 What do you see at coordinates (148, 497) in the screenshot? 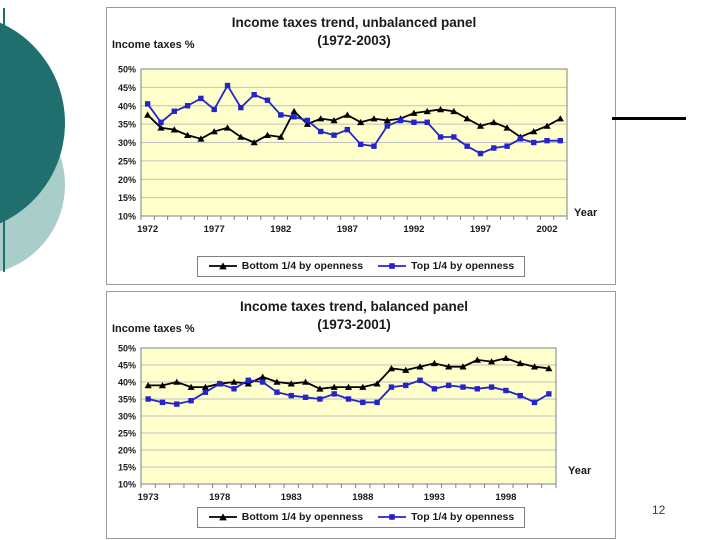
I see `svg-text: 1973` at bounding box center [148, 497].